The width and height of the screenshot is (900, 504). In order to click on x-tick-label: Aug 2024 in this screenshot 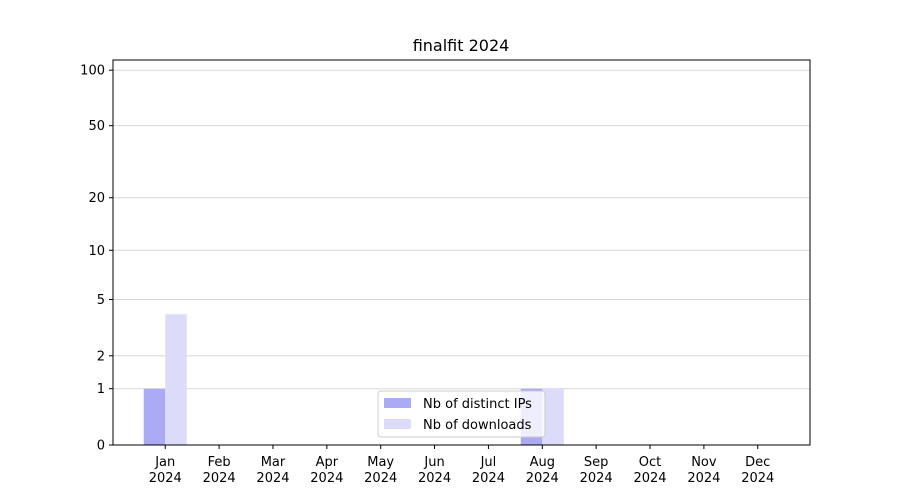, I will do `click(542, 470)`.